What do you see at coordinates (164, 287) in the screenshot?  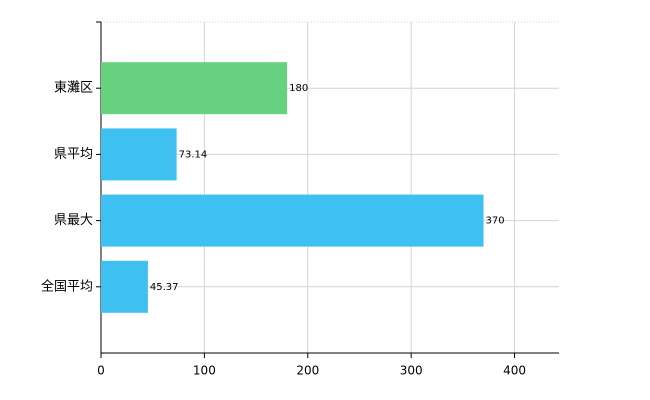 I see `value-label: 45.37` at bounding box center [164, 287].